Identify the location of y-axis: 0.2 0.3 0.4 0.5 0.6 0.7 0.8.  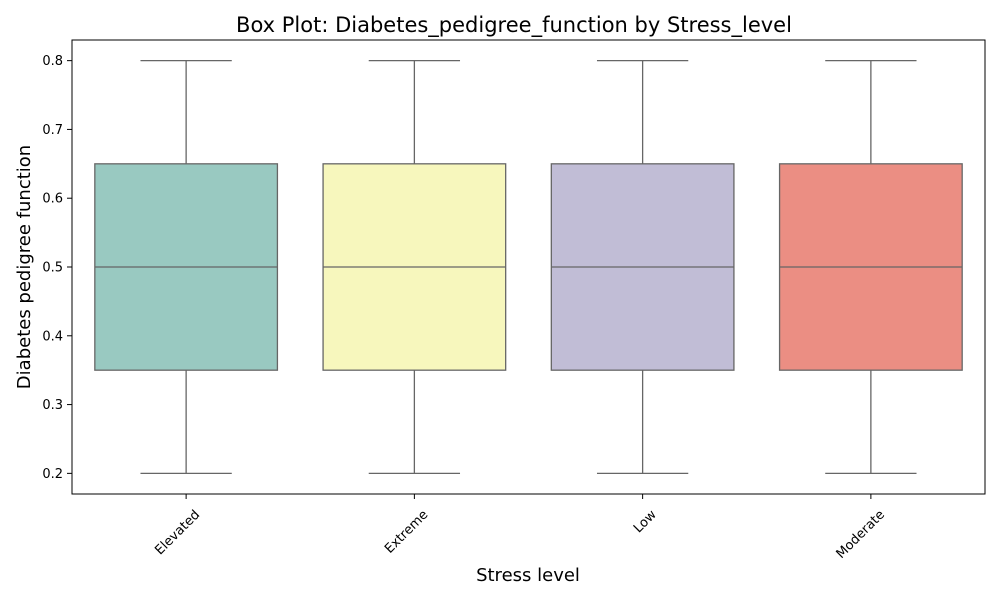
(57, 268).